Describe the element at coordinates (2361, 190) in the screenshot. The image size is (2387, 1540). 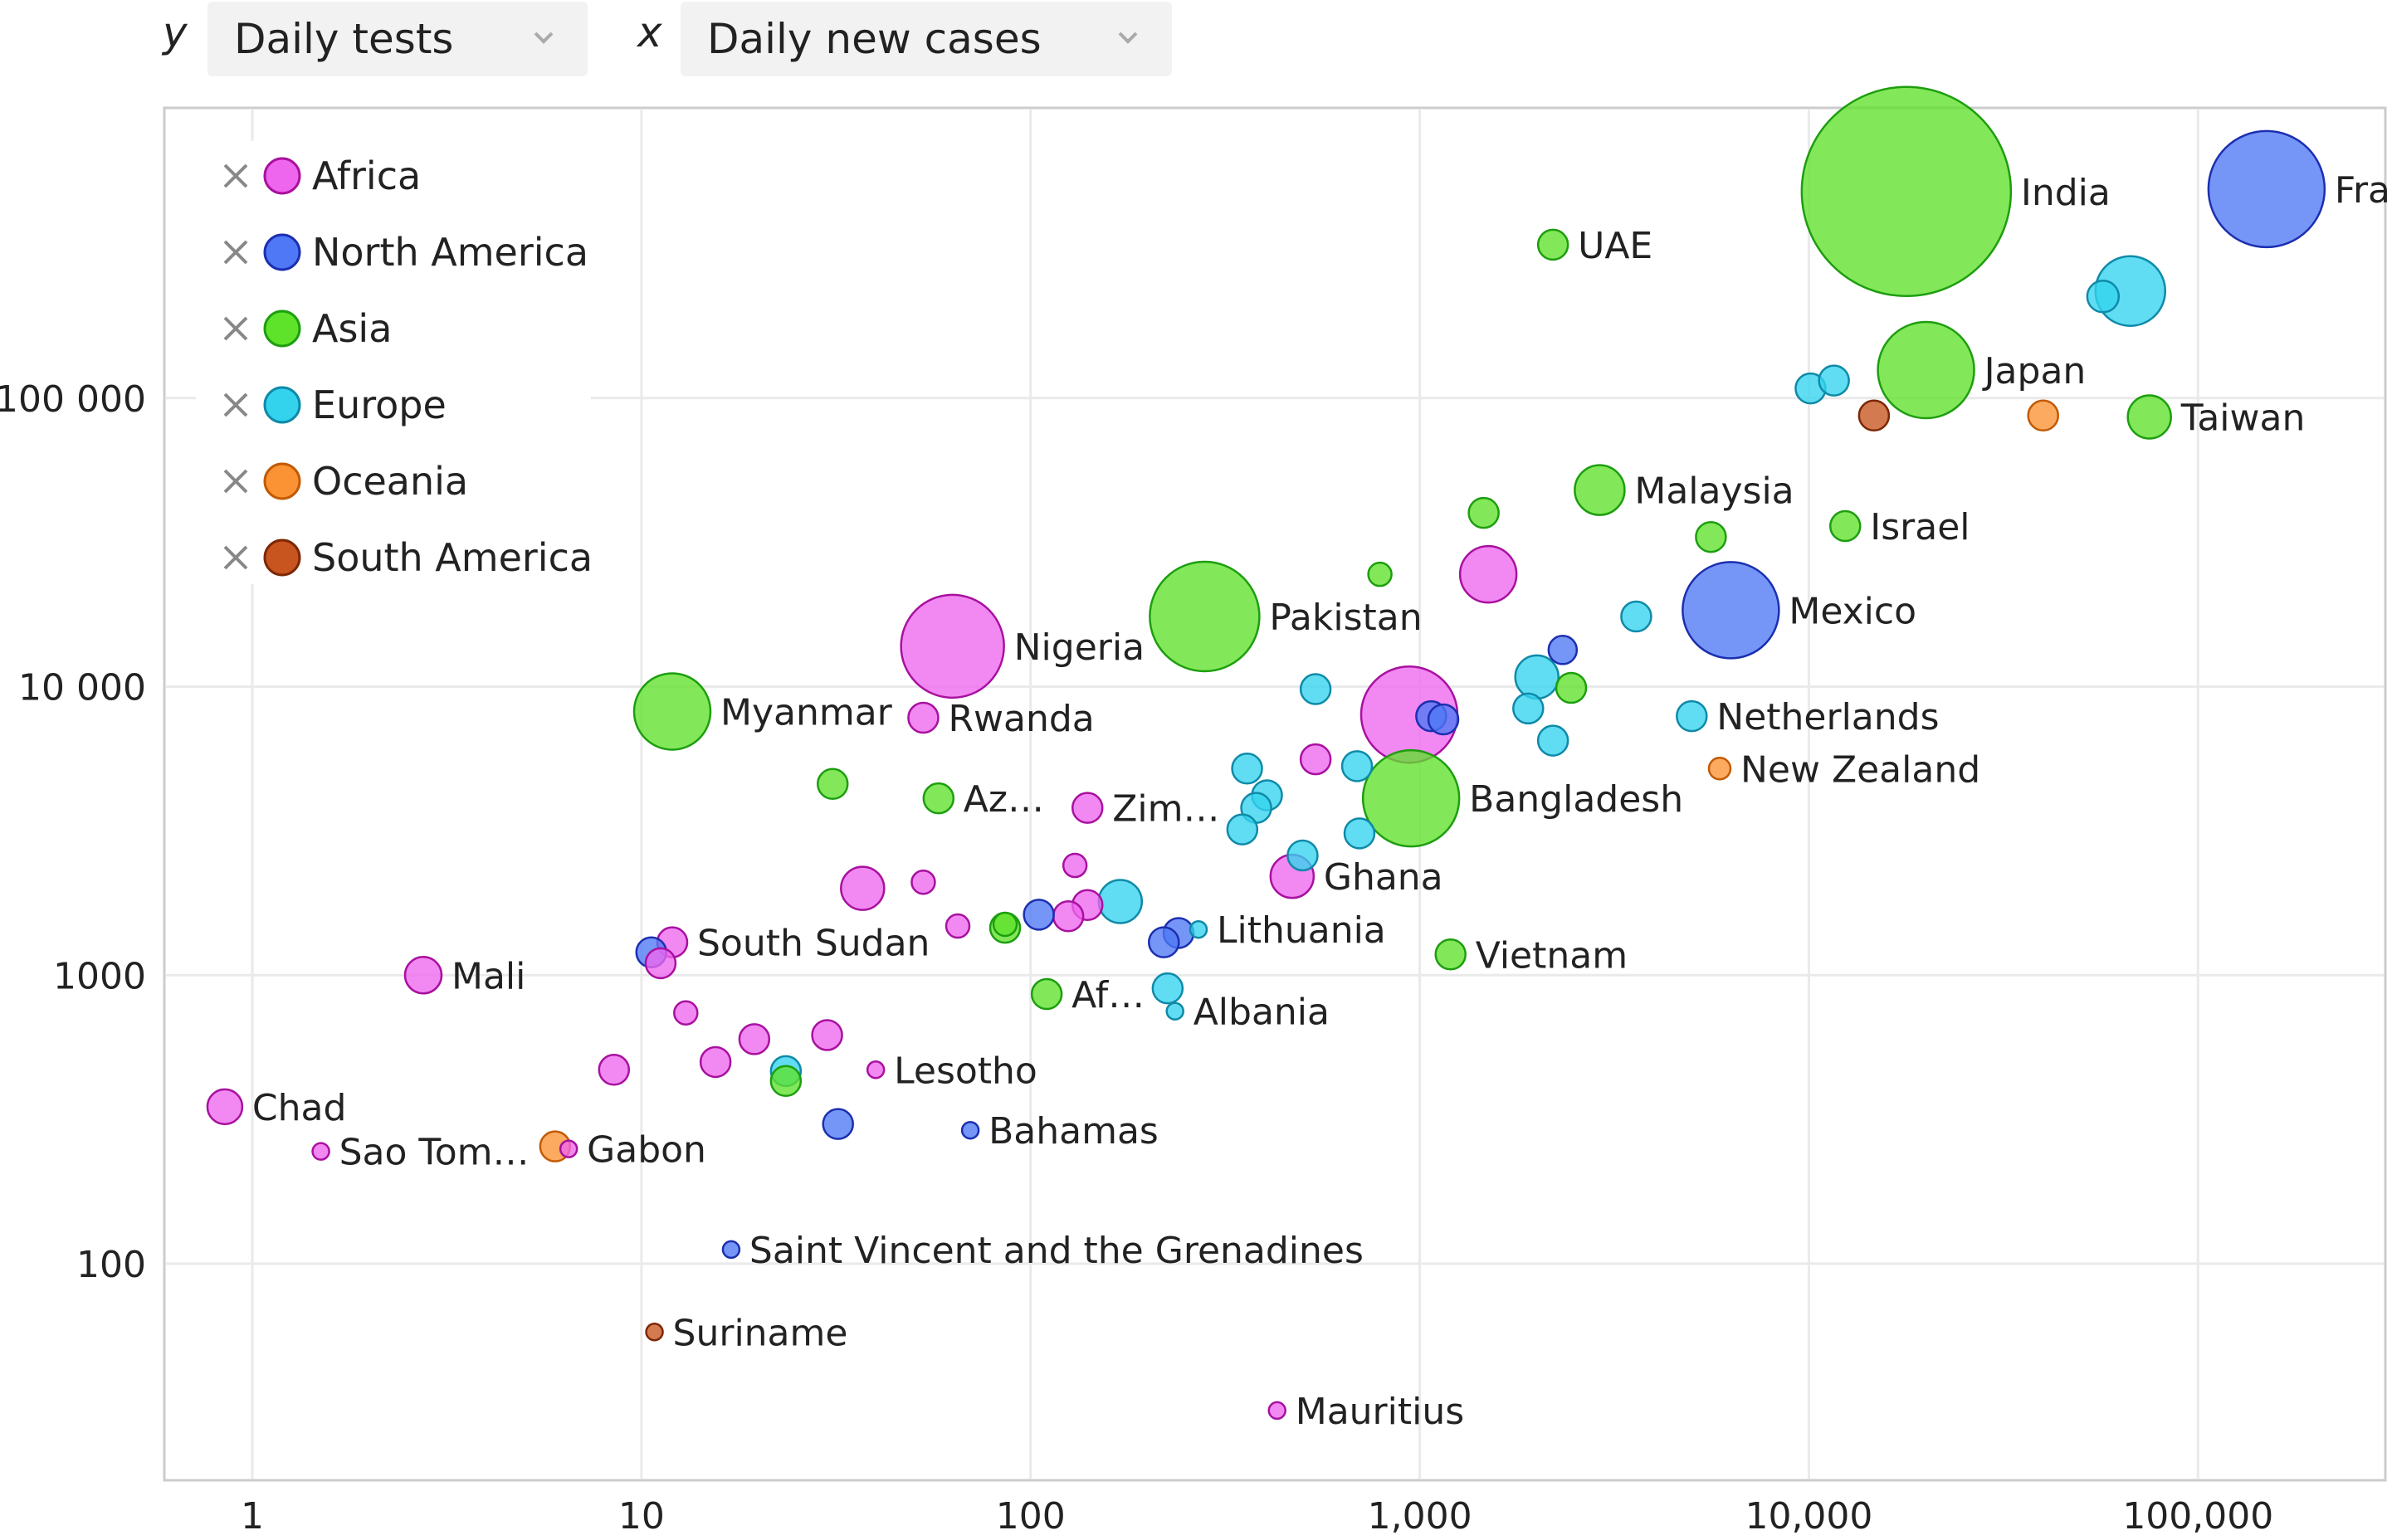
I see `point-label: France` at that location.